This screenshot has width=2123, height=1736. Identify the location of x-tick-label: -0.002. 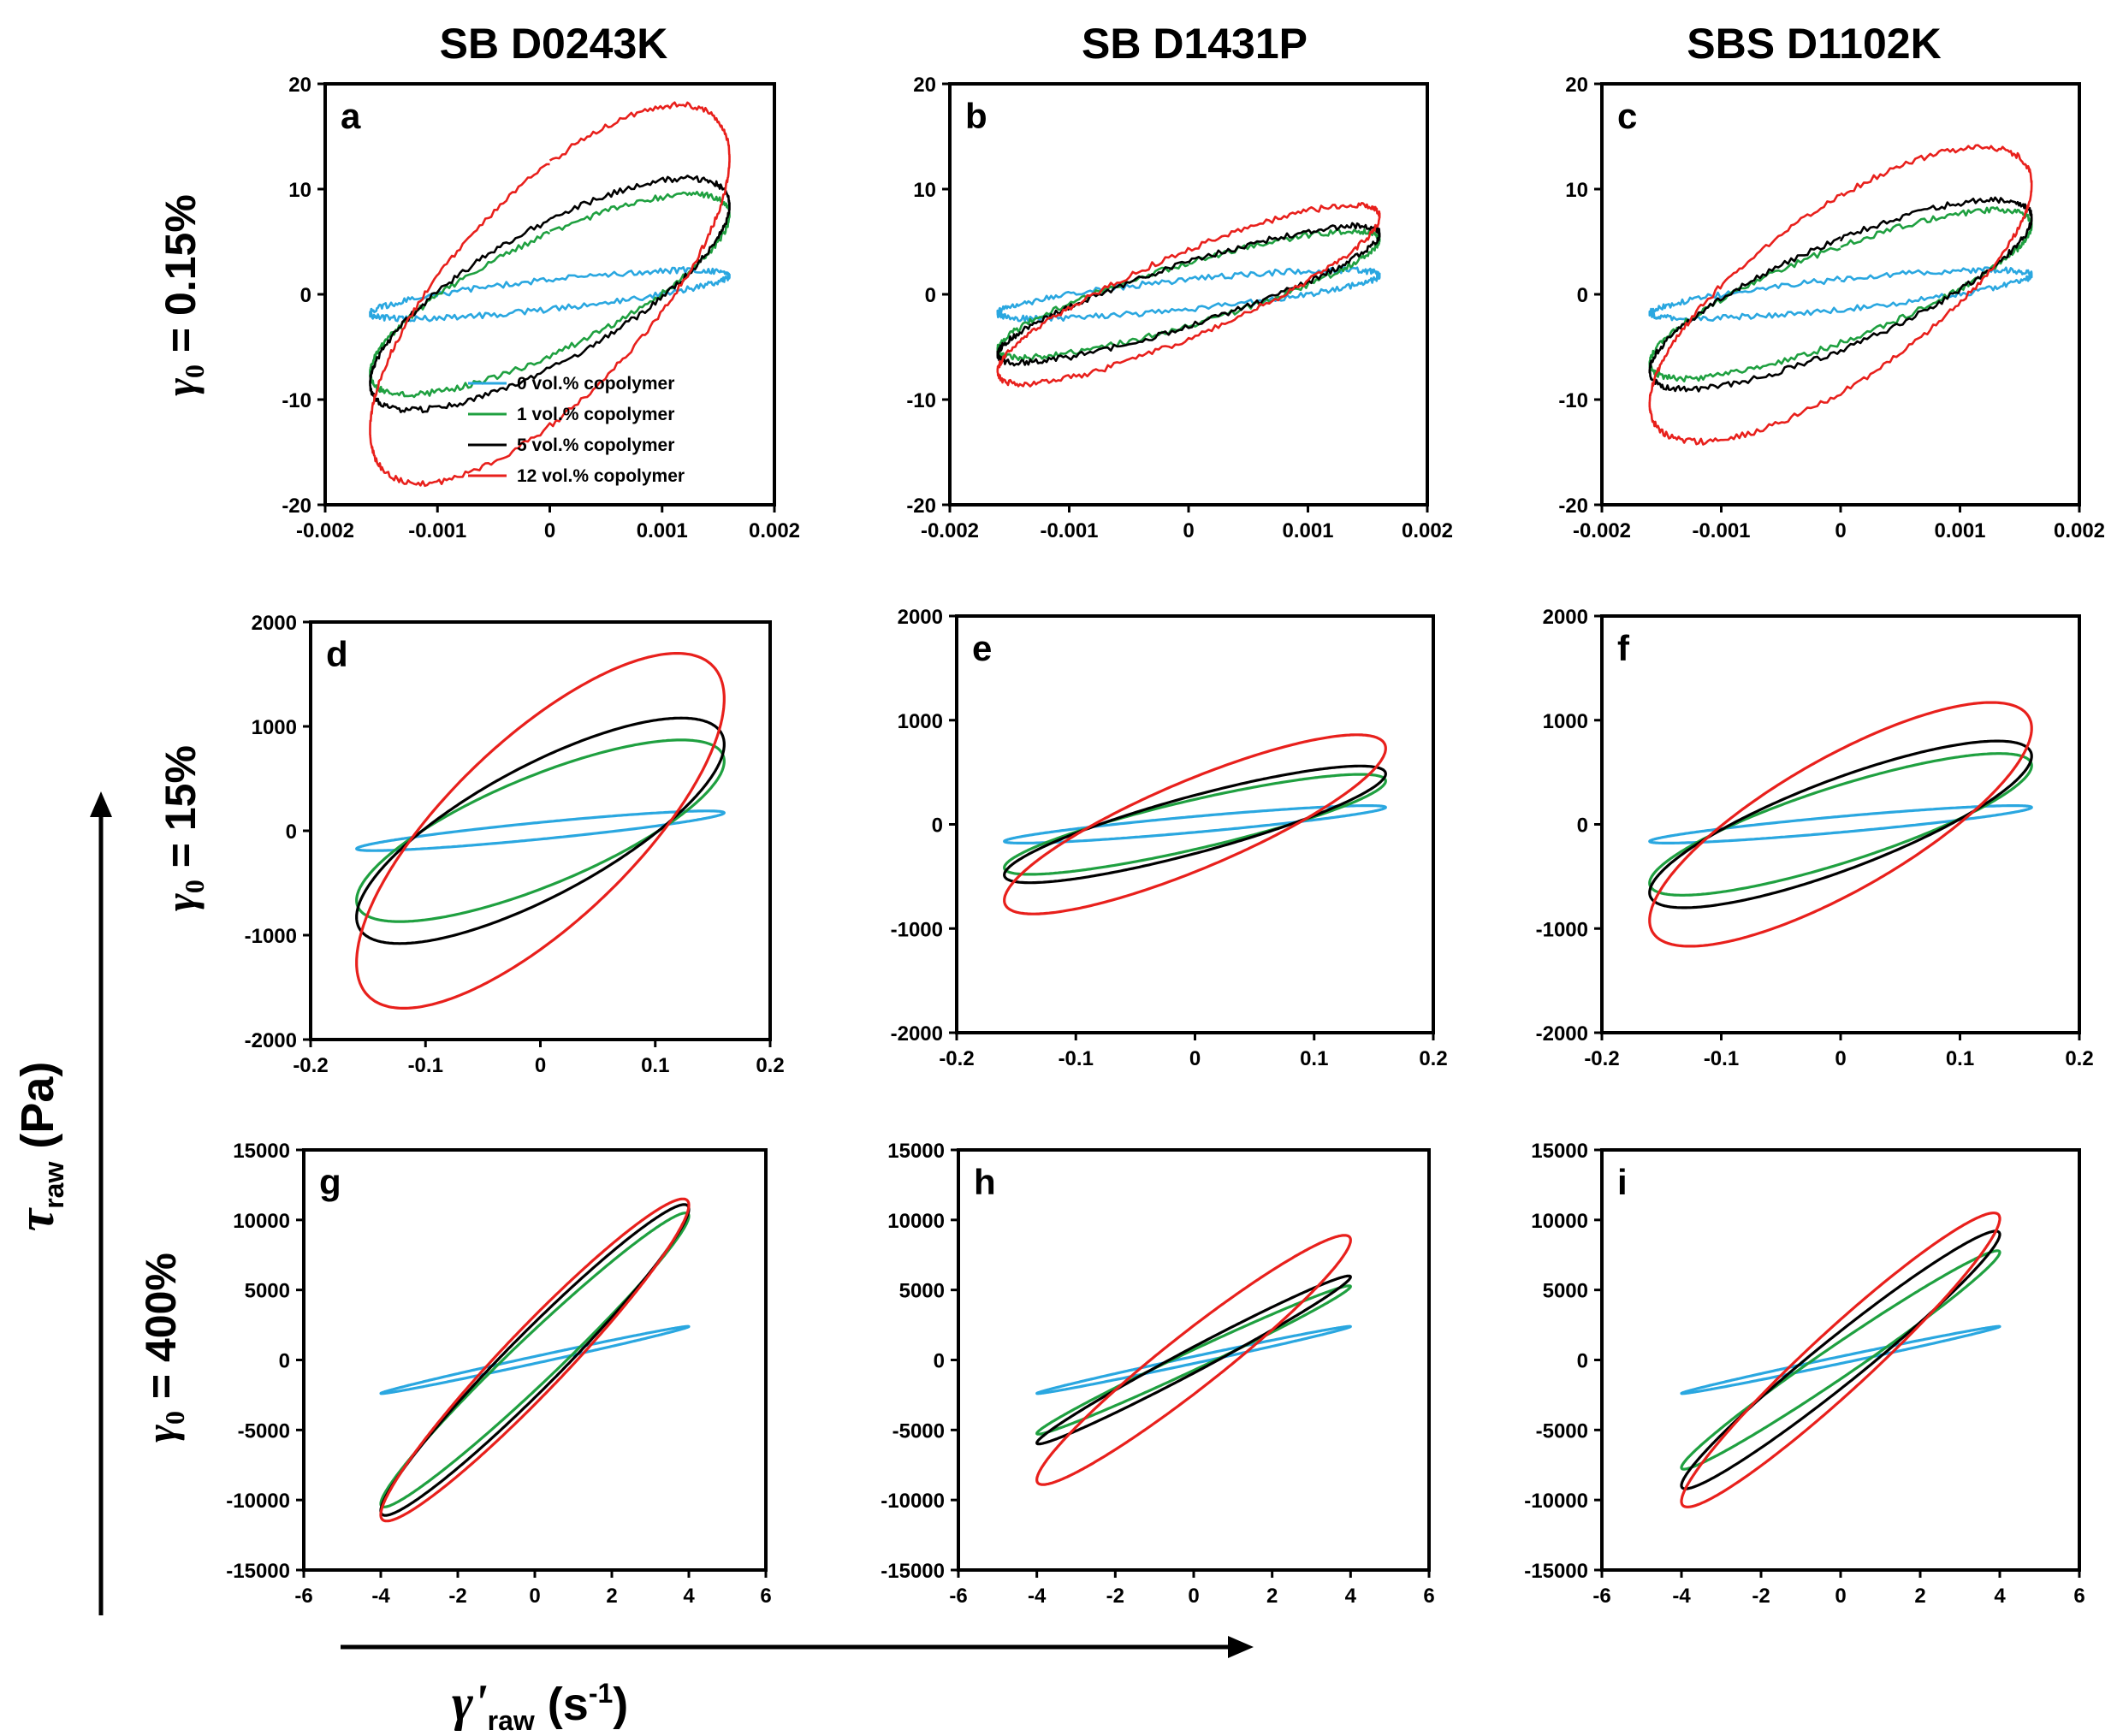
(950, 531).